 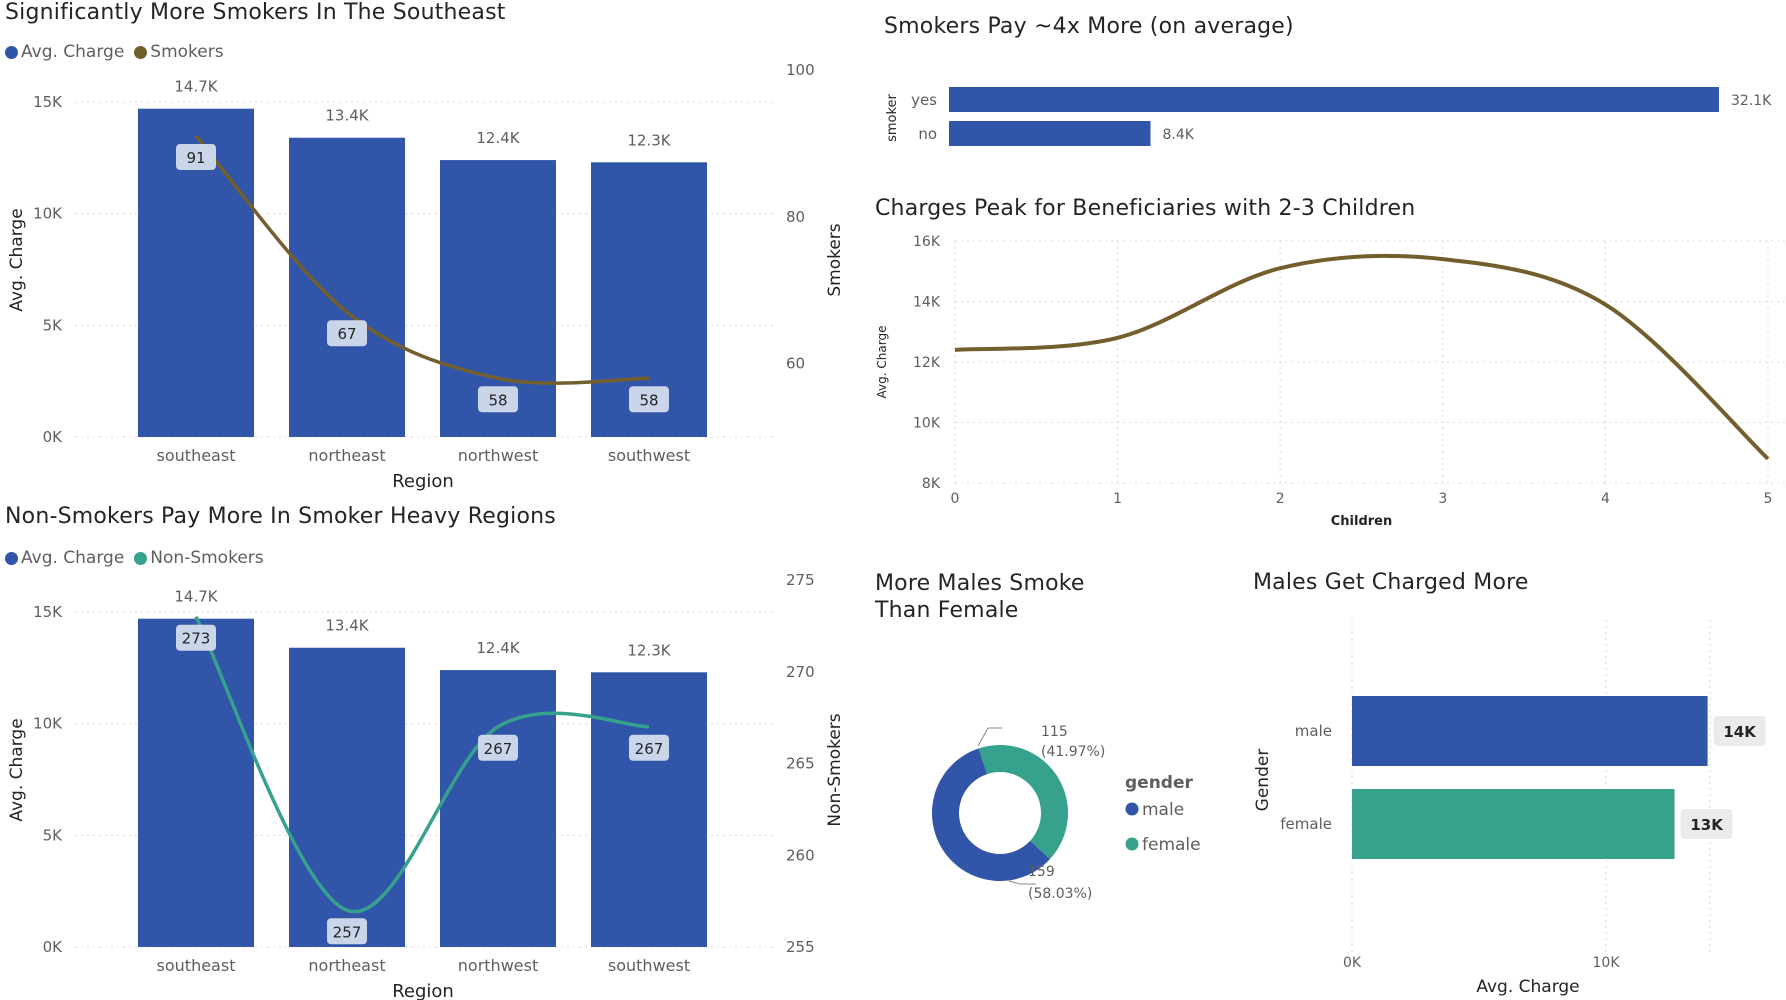 What do you see at coordinates (1089, 26) in the screenshot?
I see `chart-title-smoker-pay: Smokers Pay ~4x More (on average)` at bounding box center [1089, 26].